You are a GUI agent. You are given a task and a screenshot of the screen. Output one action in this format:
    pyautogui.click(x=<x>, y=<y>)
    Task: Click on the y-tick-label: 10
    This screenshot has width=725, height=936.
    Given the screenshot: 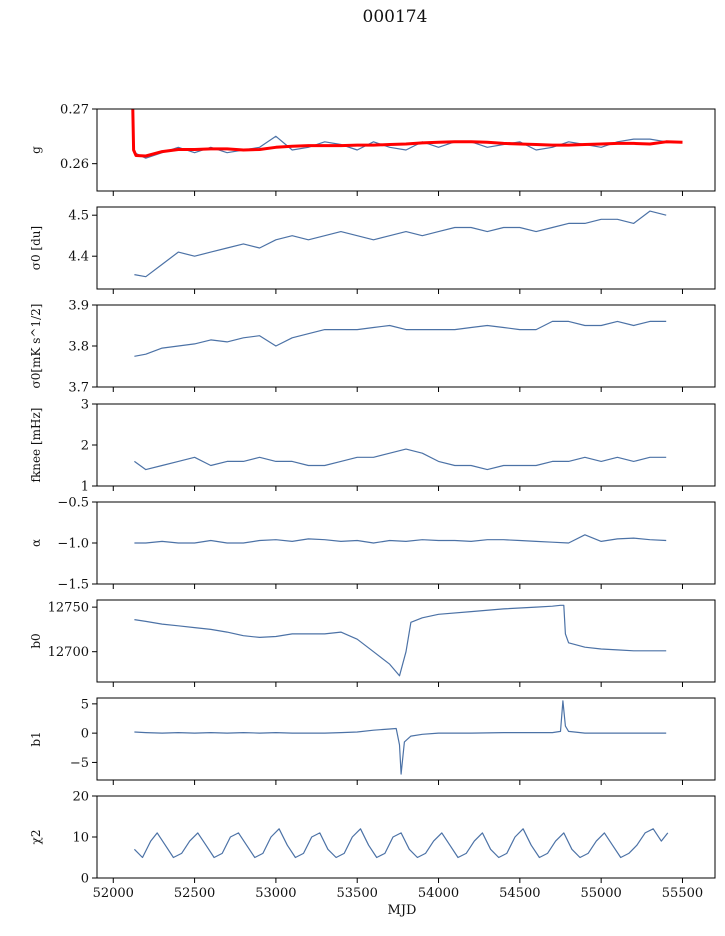 What is the action you would take?
    pyautogui.click(x=80, y=838)
    